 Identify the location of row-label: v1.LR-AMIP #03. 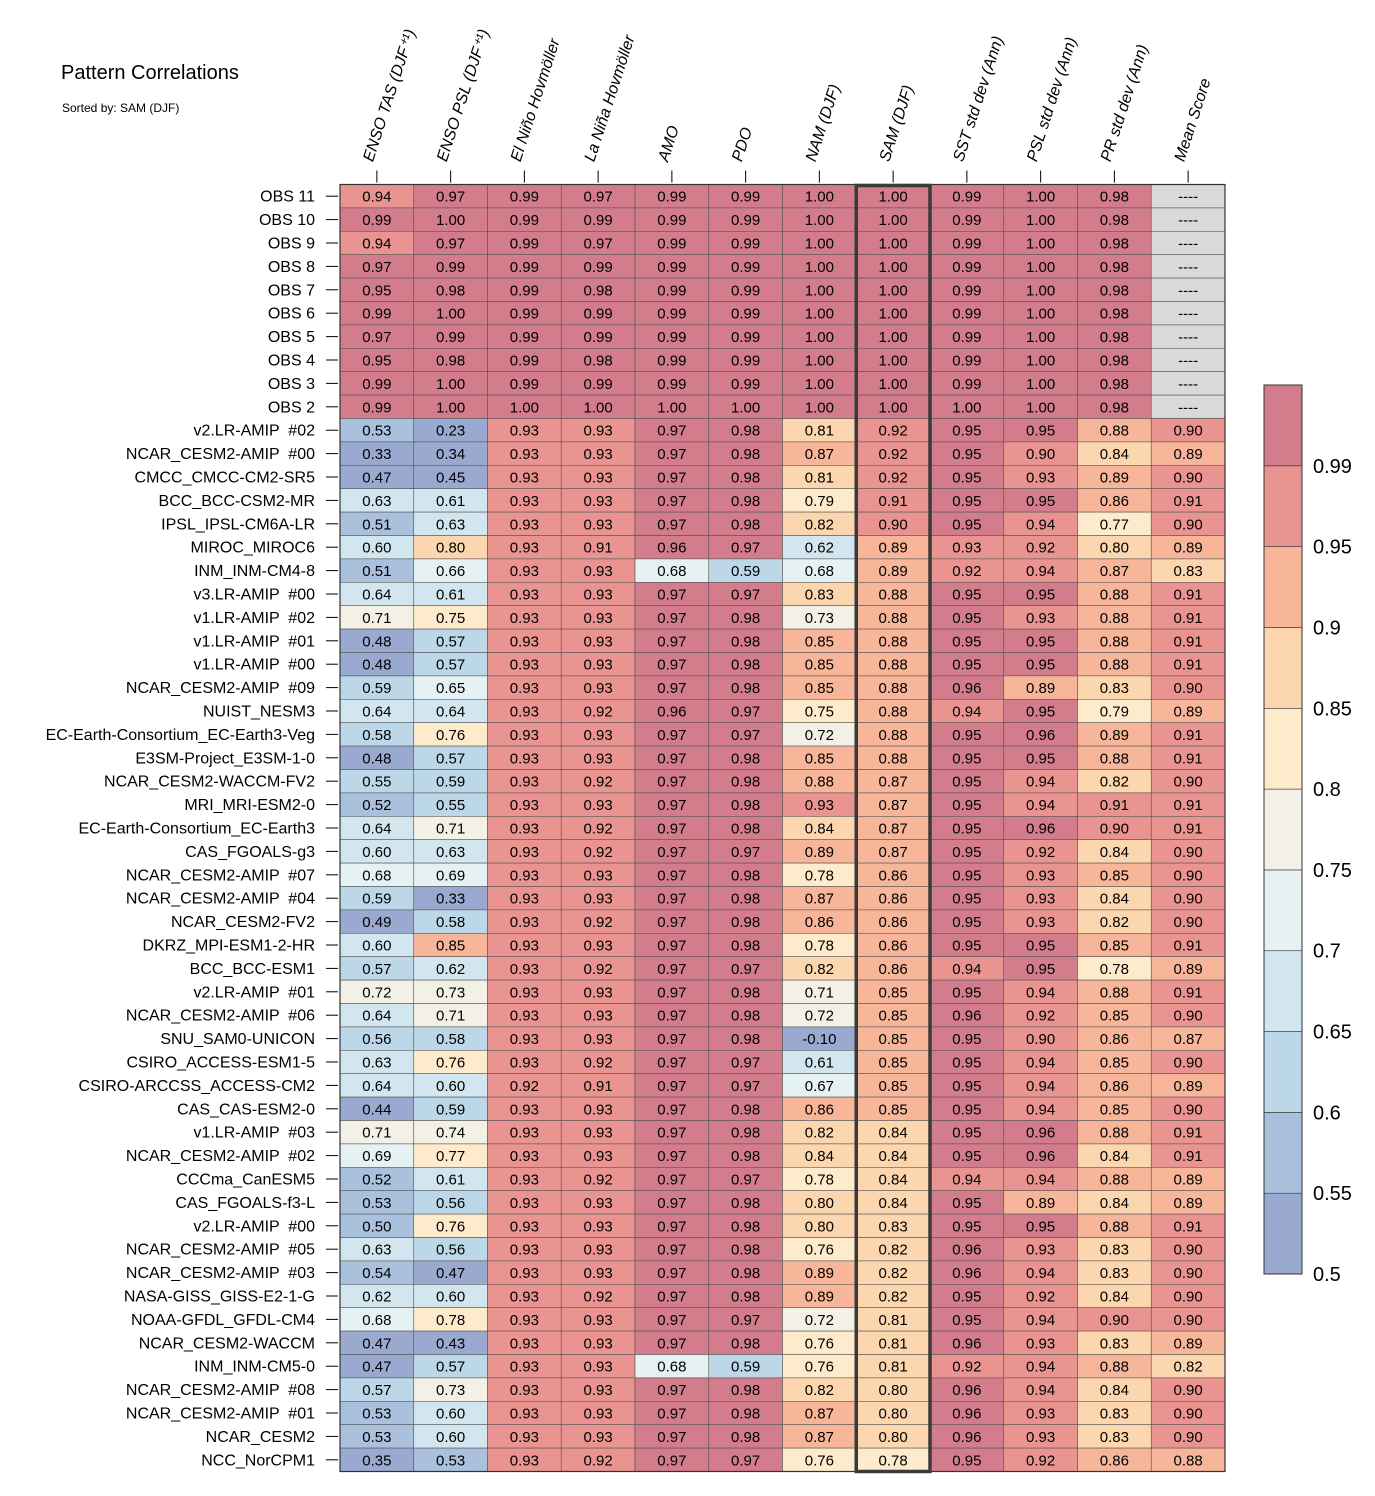
(254, 1133).